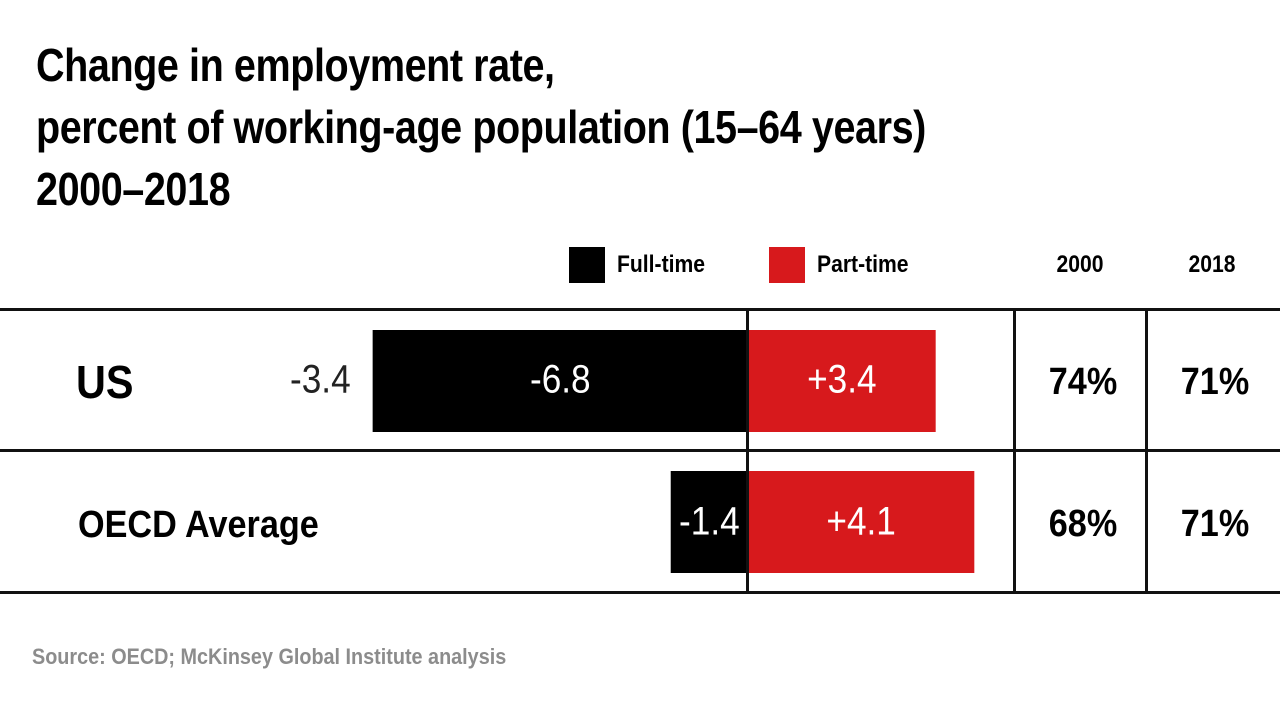  I want to click on data-label-full-time-oecd-average: -1.4, so click(709, 520).